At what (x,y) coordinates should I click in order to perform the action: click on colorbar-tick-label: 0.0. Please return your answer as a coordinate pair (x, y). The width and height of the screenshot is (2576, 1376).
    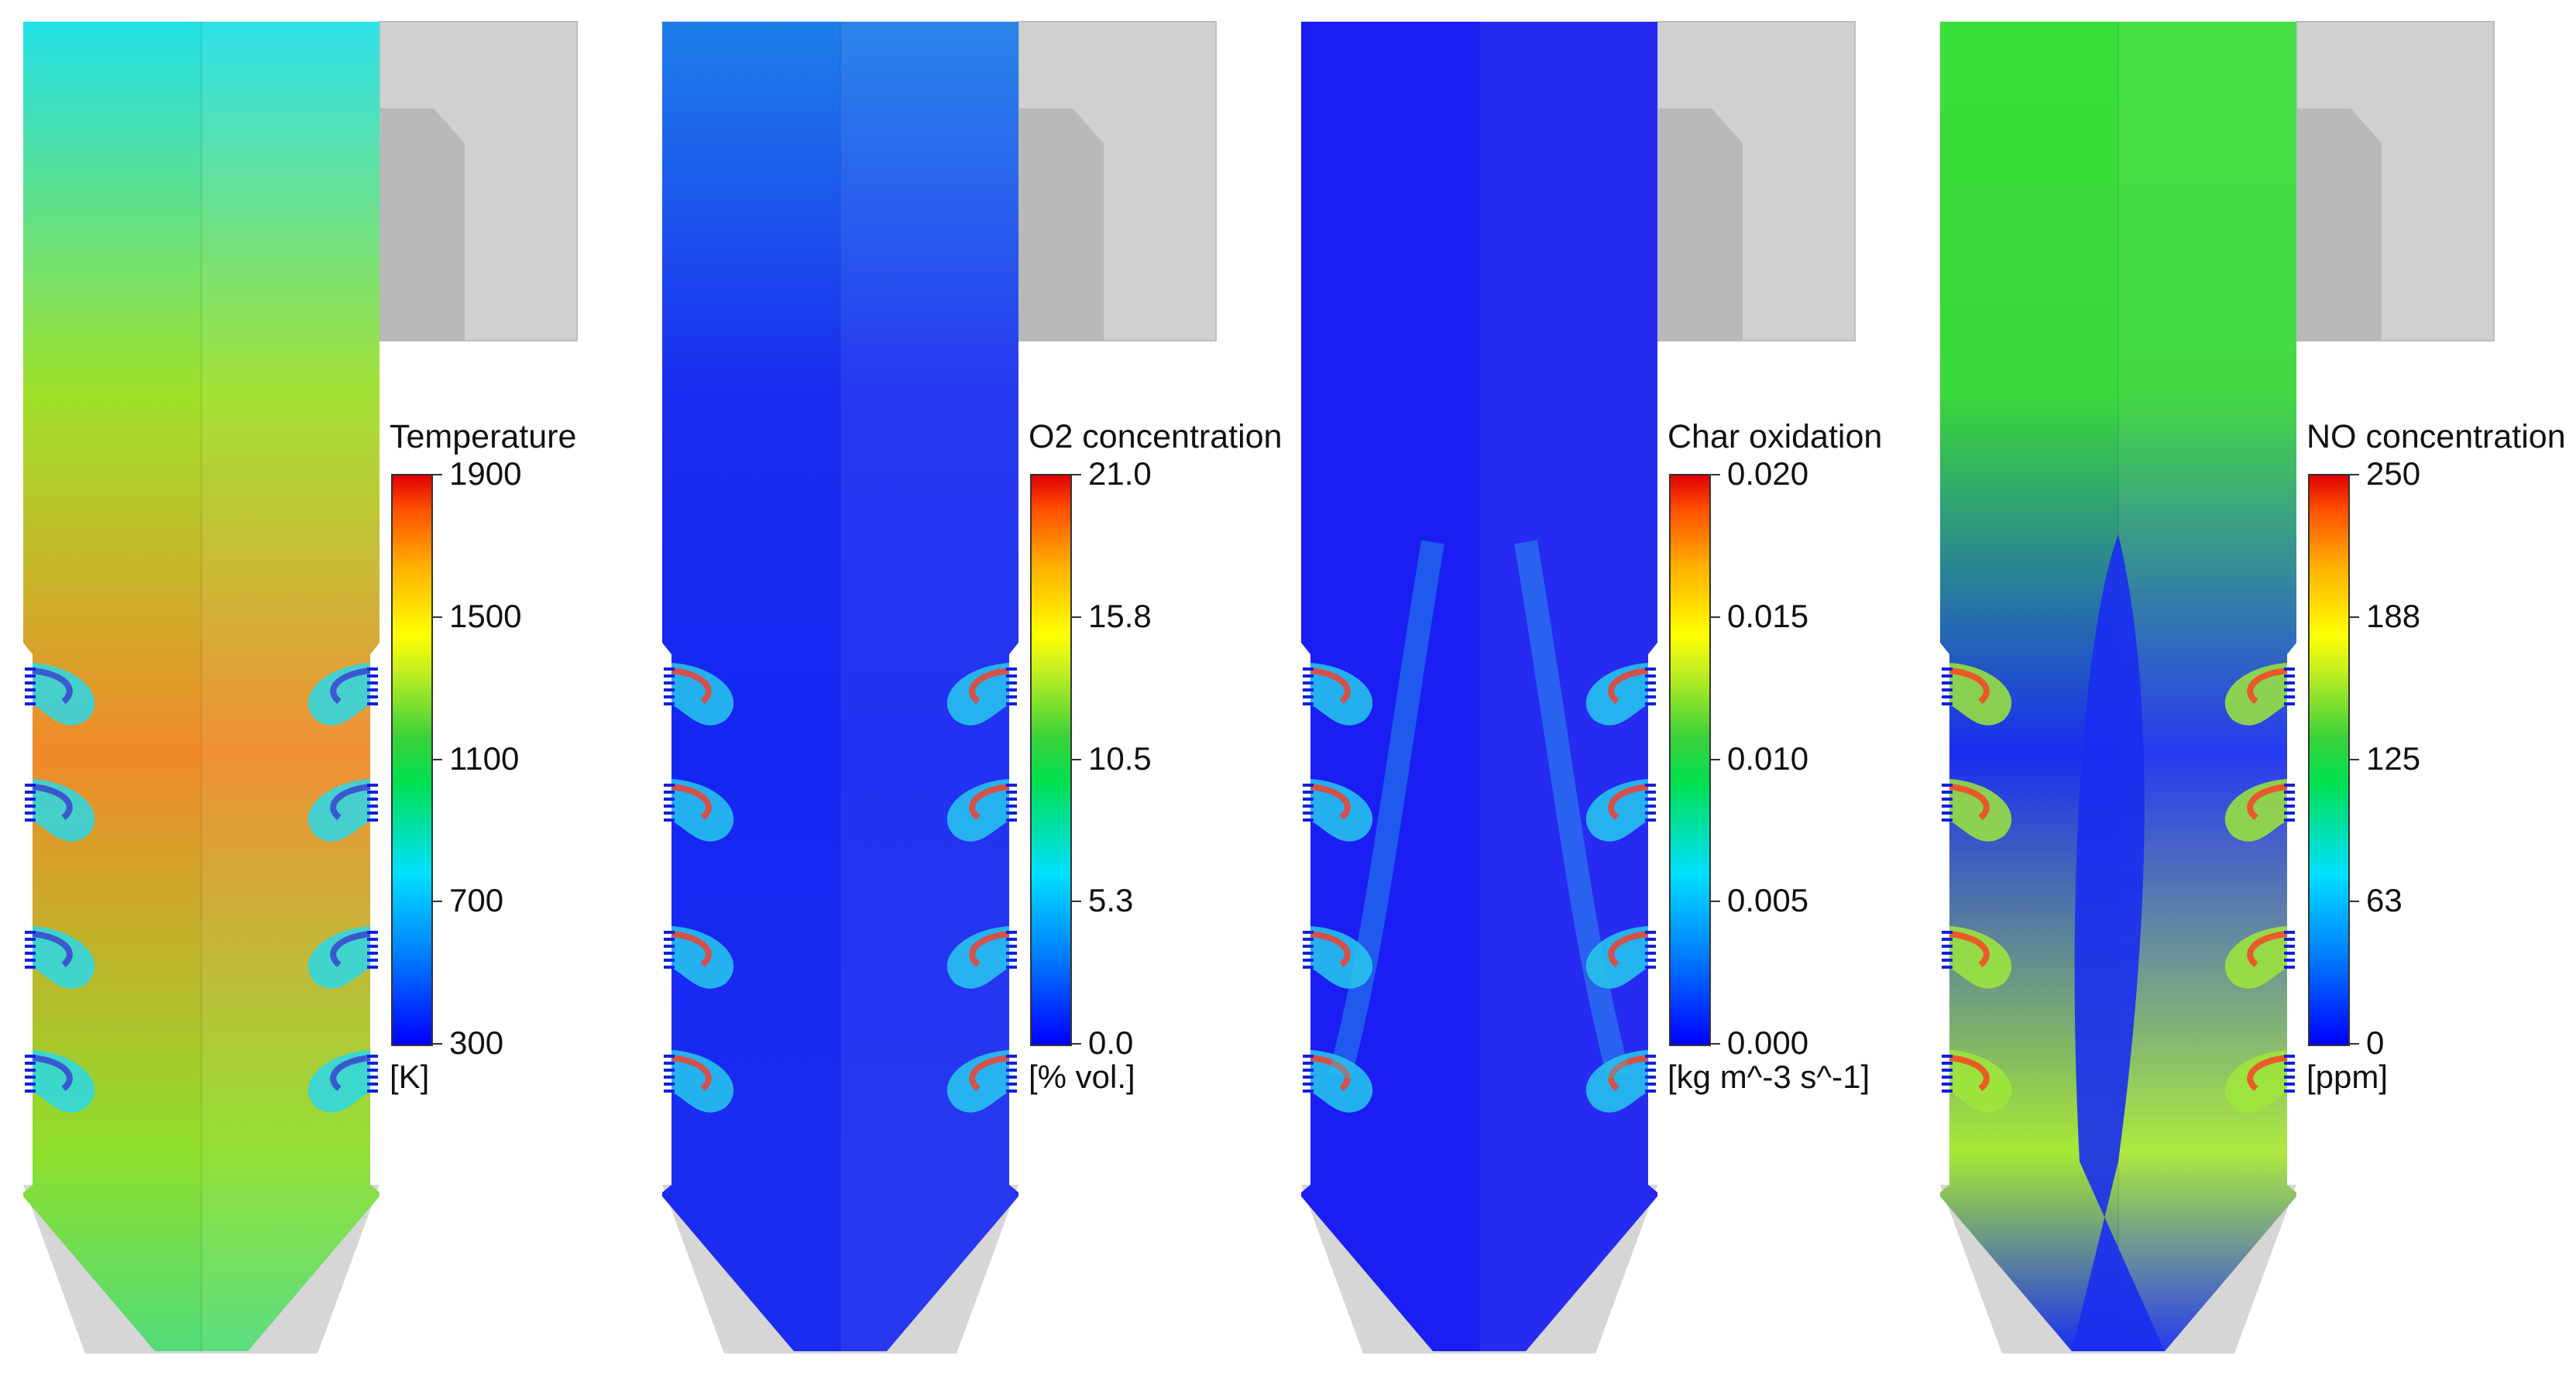
    Looking at the image, I should click on (1111, 1042).